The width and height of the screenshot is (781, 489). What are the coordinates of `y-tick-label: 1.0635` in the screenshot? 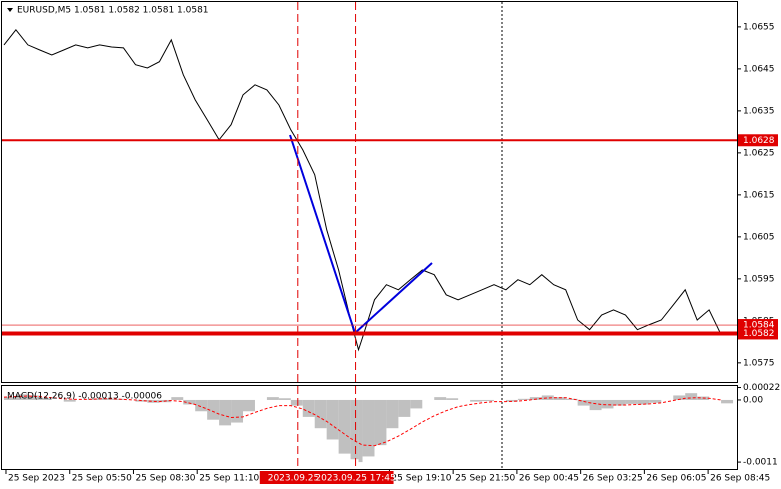 It's located at (759, 111).